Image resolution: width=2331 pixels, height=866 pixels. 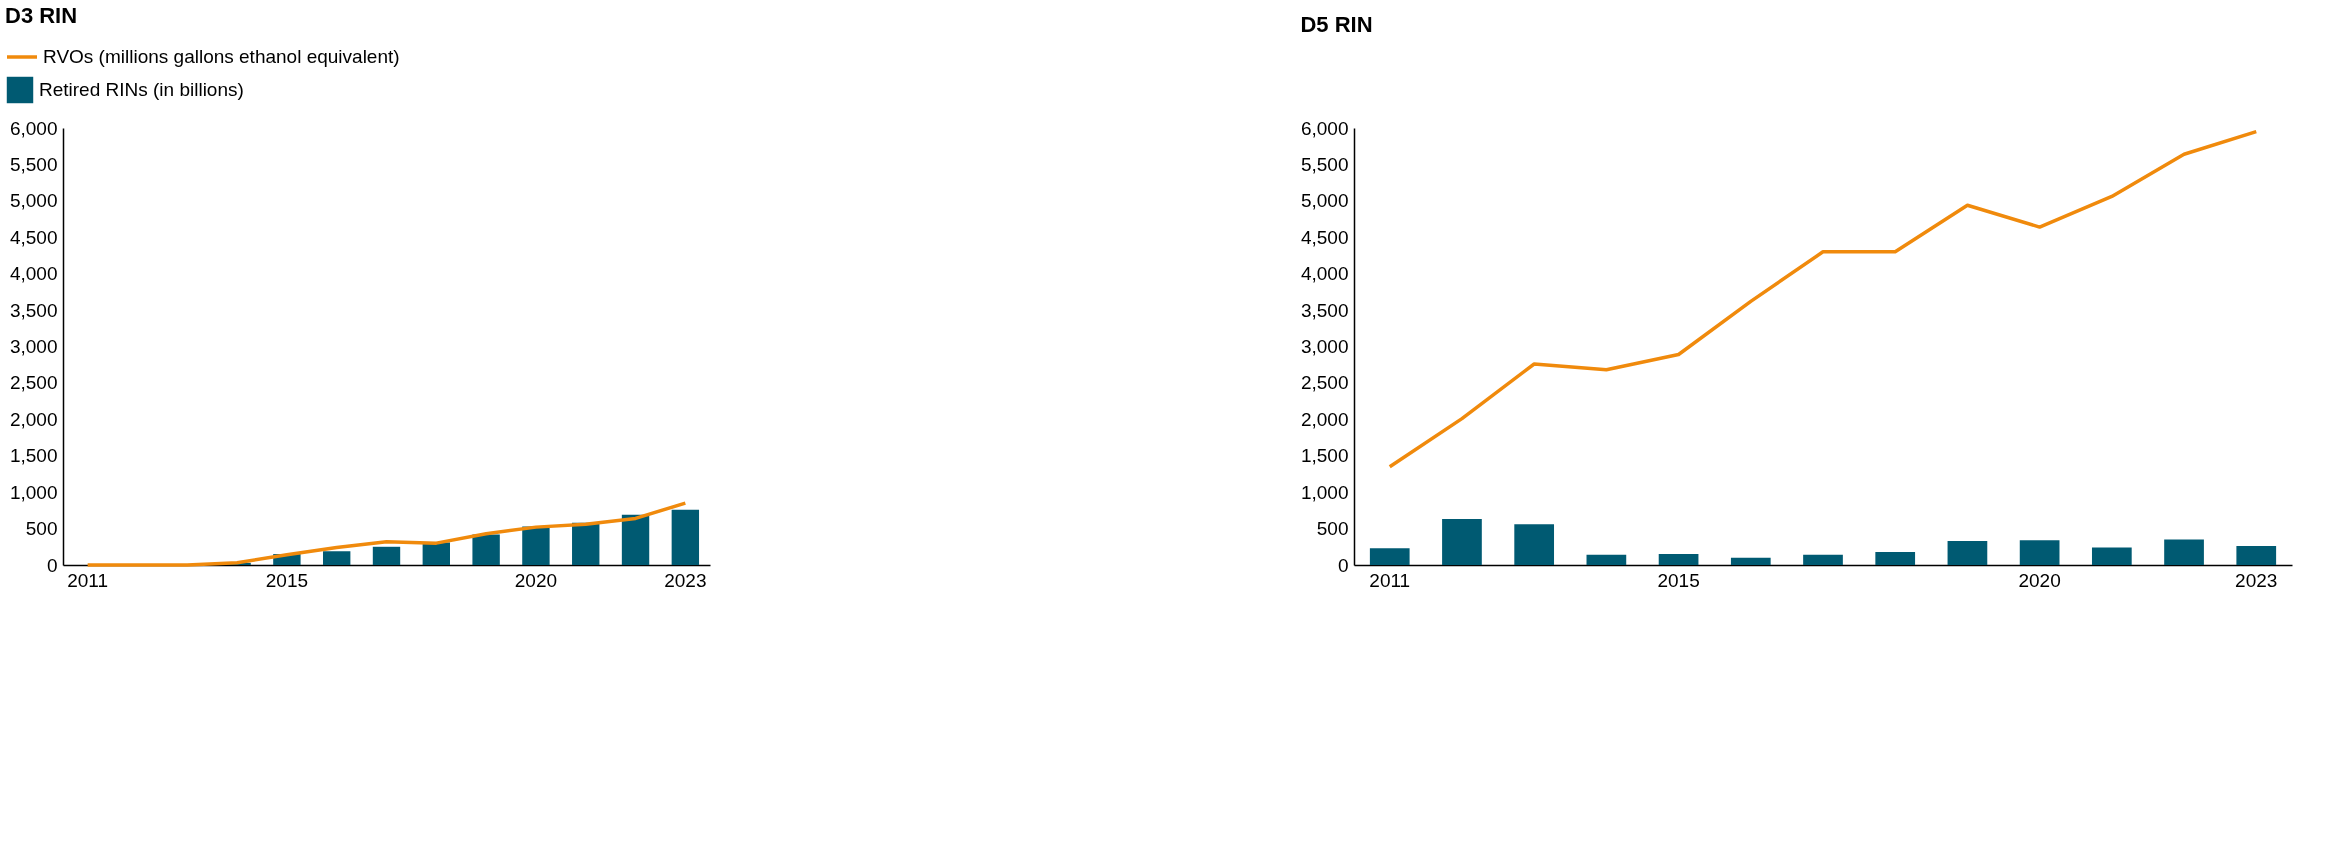 I want to click on chart-title: D3 RIN, so click(x=41, y=15).